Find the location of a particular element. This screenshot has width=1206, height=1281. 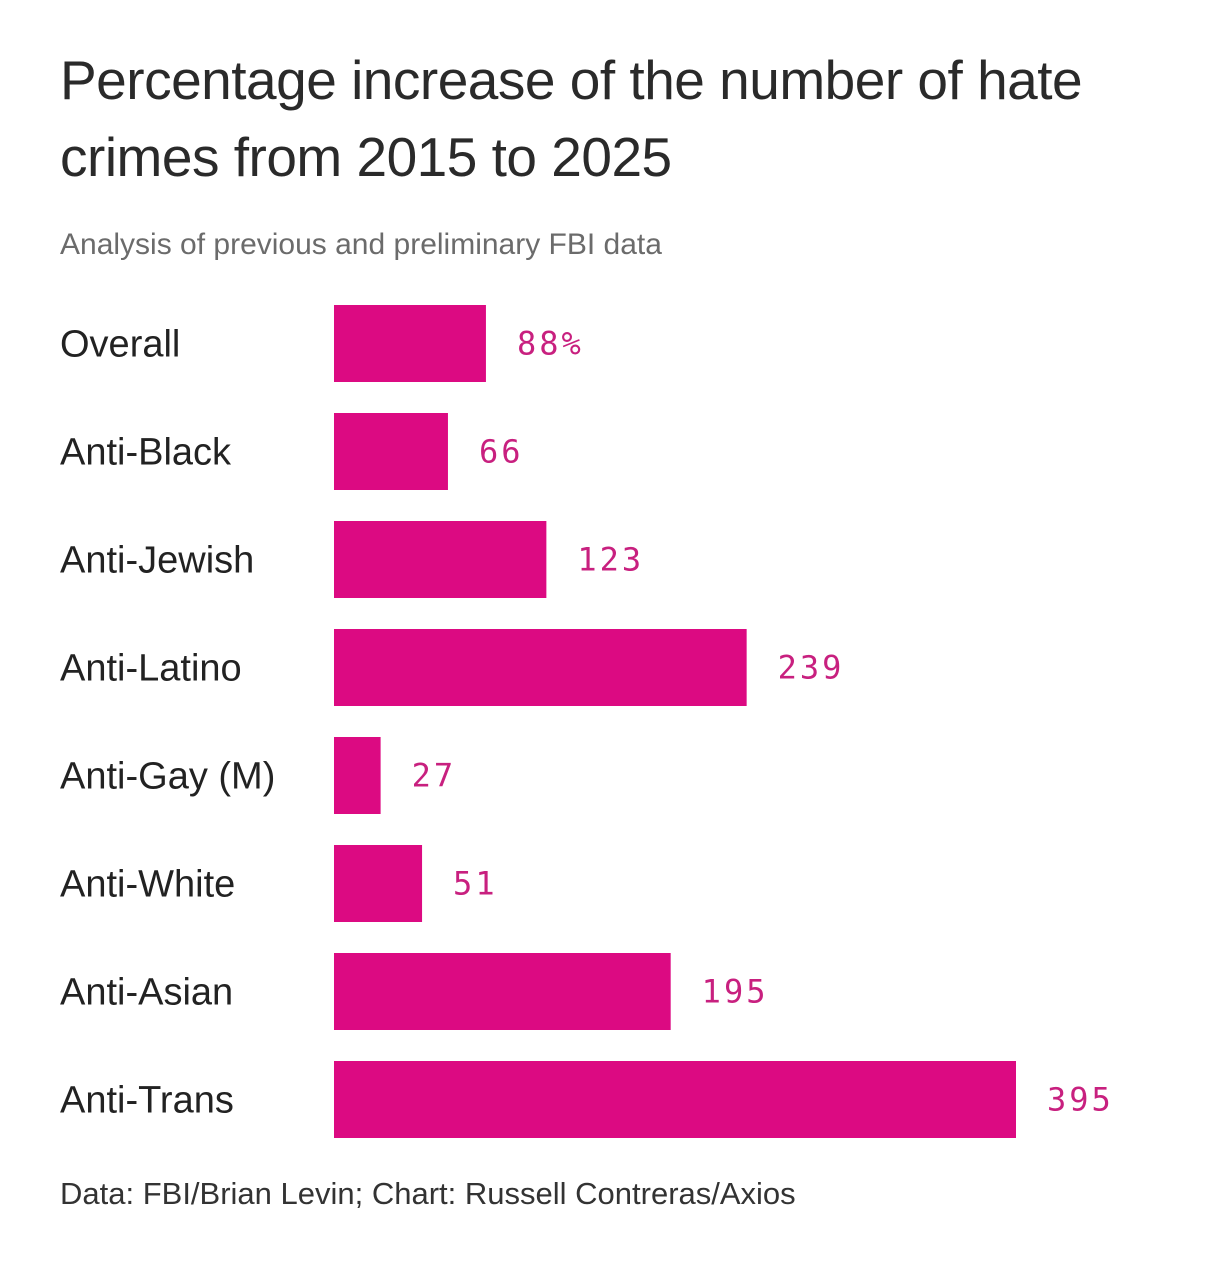

category-label: Anti-Black is located at coordinates (146, 453).